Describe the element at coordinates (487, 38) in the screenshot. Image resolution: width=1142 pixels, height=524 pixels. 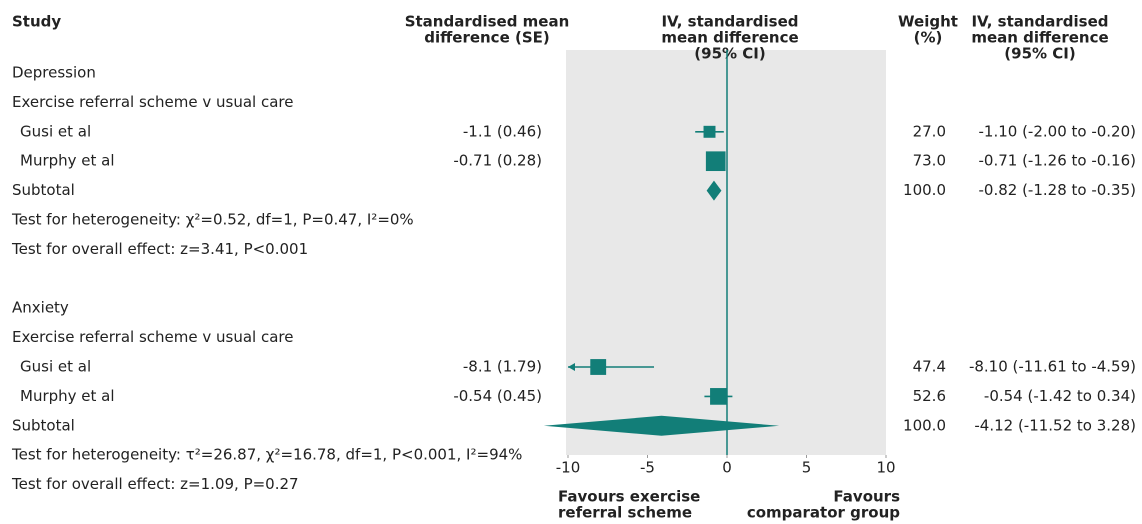
I see `header-smd: difference (SE)` at that location.